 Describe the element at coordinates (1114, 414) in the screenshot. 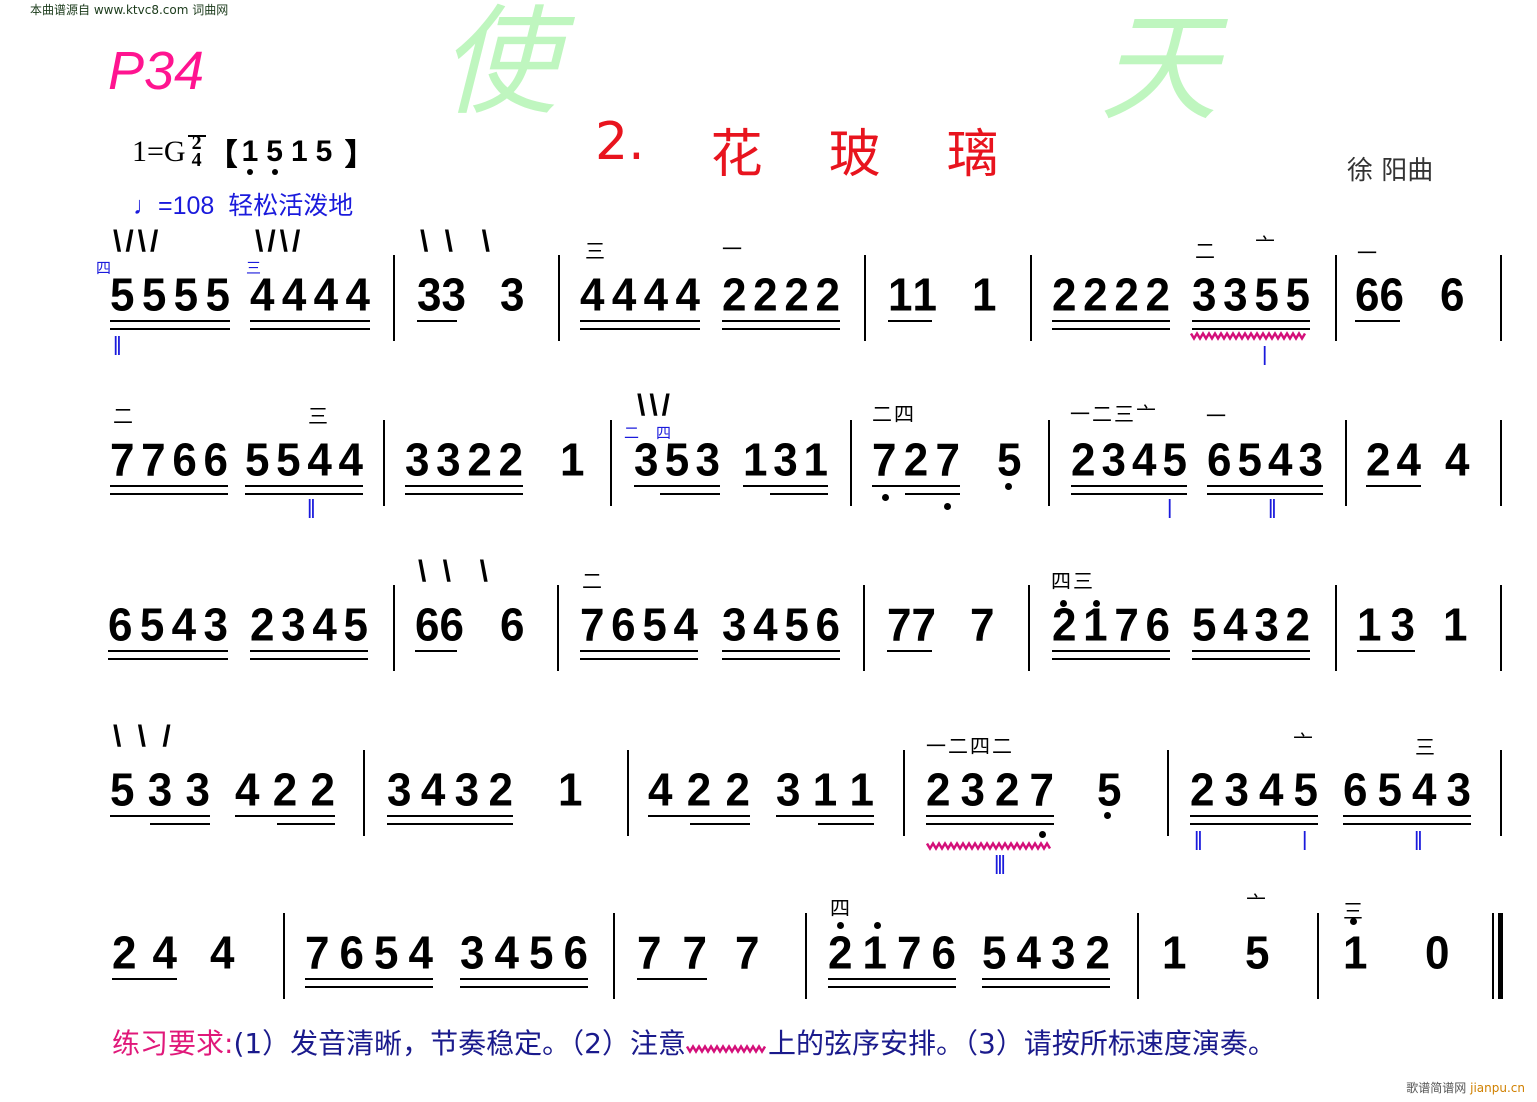

I see `fingering-mark: 一二三亠` at that location.